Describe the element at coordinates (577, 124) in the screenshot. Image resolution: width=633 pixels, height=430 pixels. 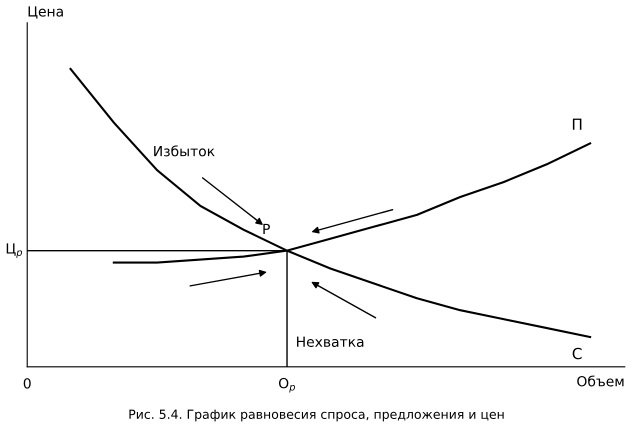
I see `series-label: П` at that location.